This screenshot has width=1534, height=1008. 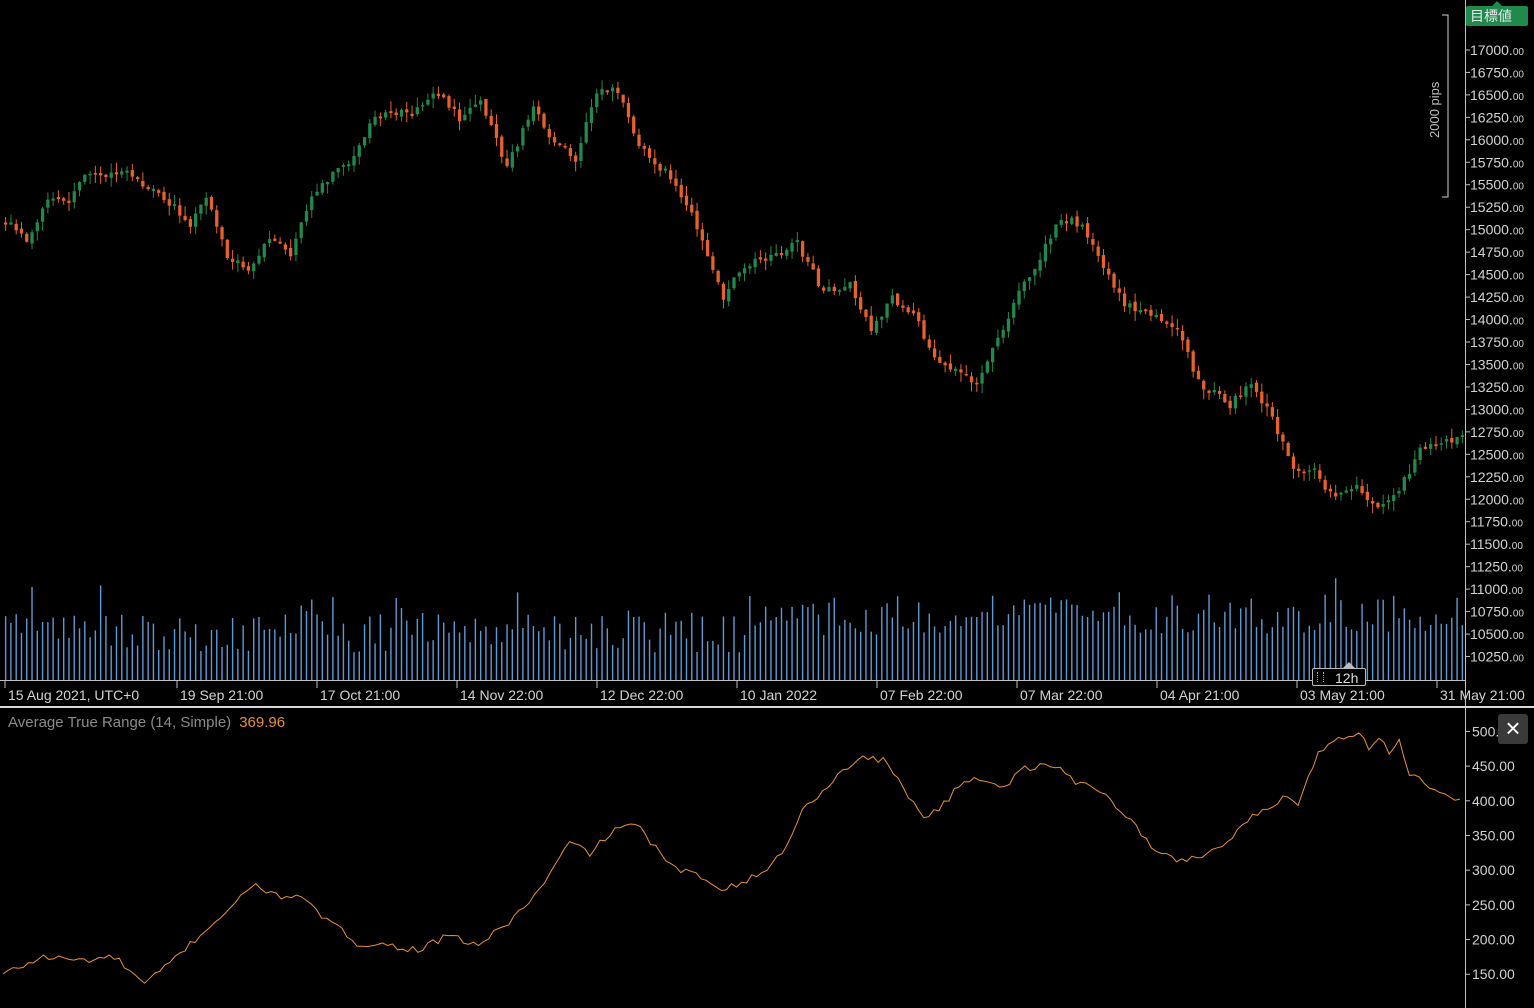 I want to click on timeframe-selector: 12h, so click(x=1339, y=674).